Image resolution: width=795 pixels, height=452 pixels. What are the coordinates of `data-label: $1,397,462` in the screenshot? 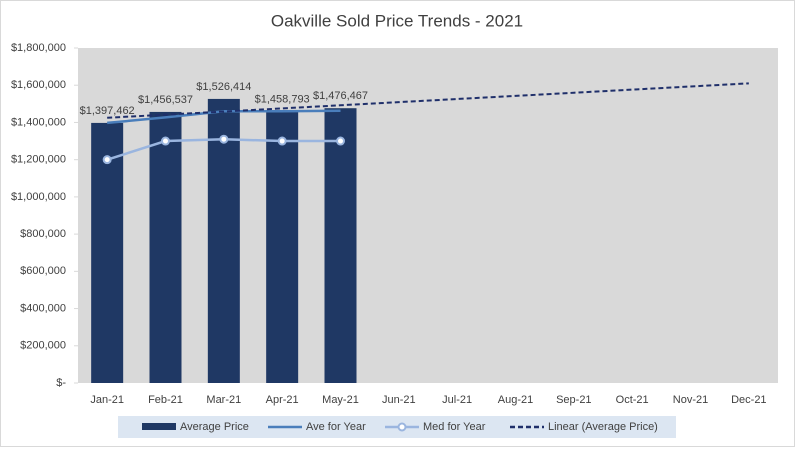 It's located at (107, 111).